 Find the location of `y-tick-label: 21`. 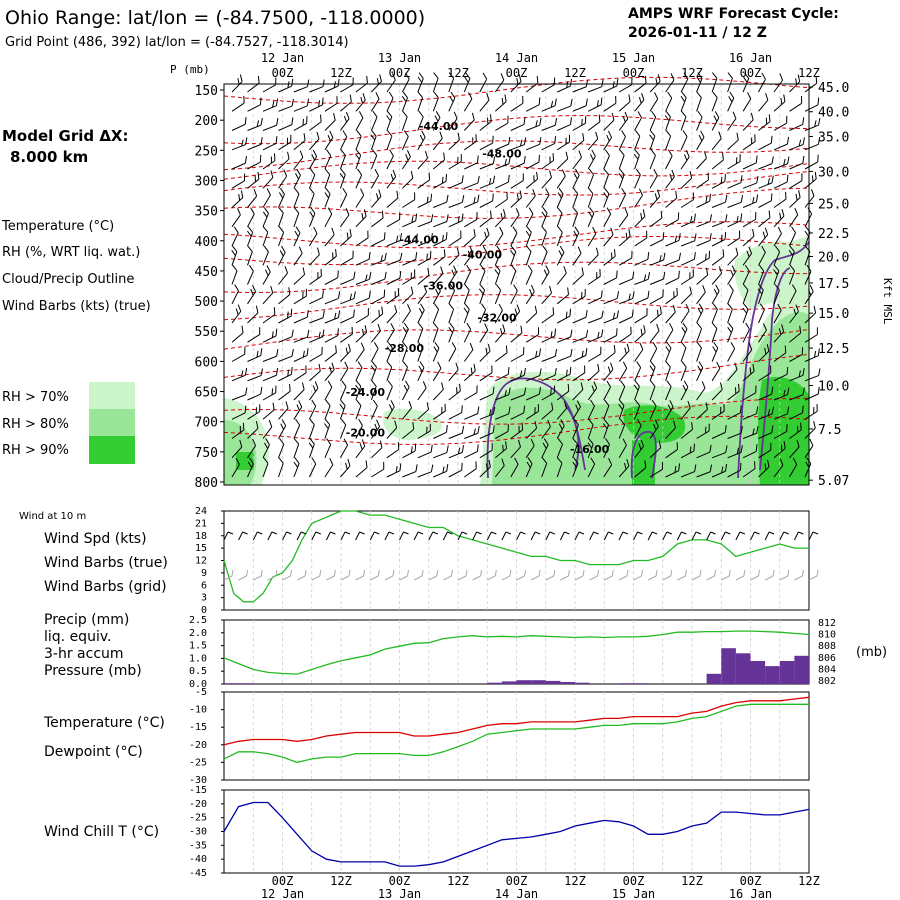

y-tick-label: 21 is located at coordinates (201, 523).